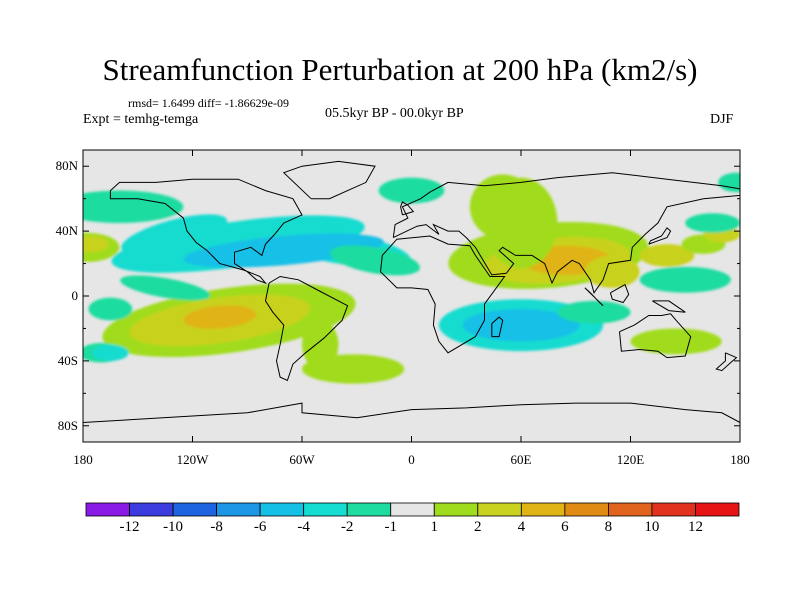 The height and width of the screenshot is (600, 800). What do you see at coordinates (411, 459) in the screenshot?
I see `lon-label: 0` at bounding box center [411, 459].